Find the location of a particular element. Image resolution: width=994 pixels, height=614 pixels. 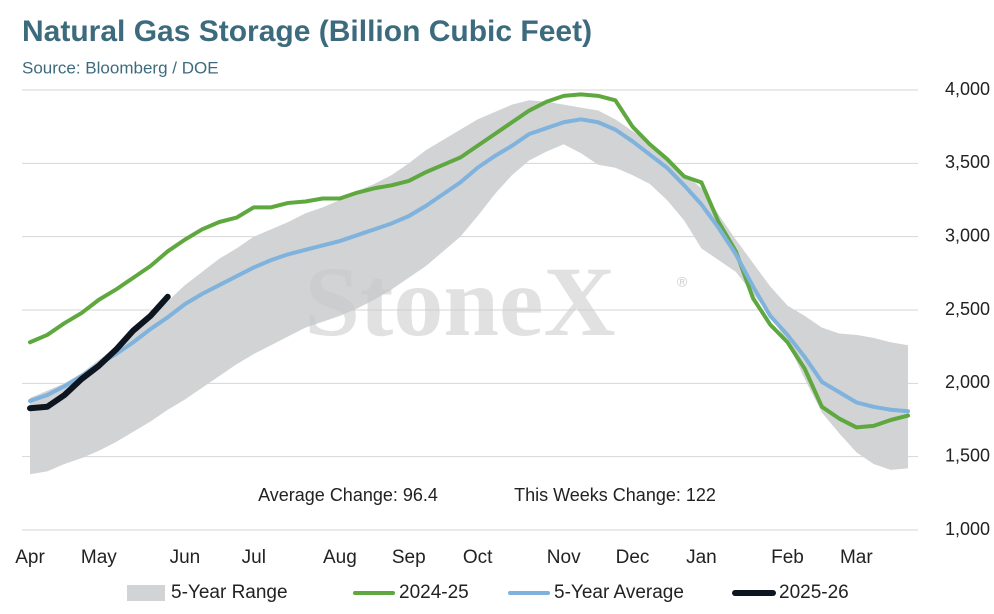

annotation: This Weeks Change: 122 is located at coordinates (615, 495).